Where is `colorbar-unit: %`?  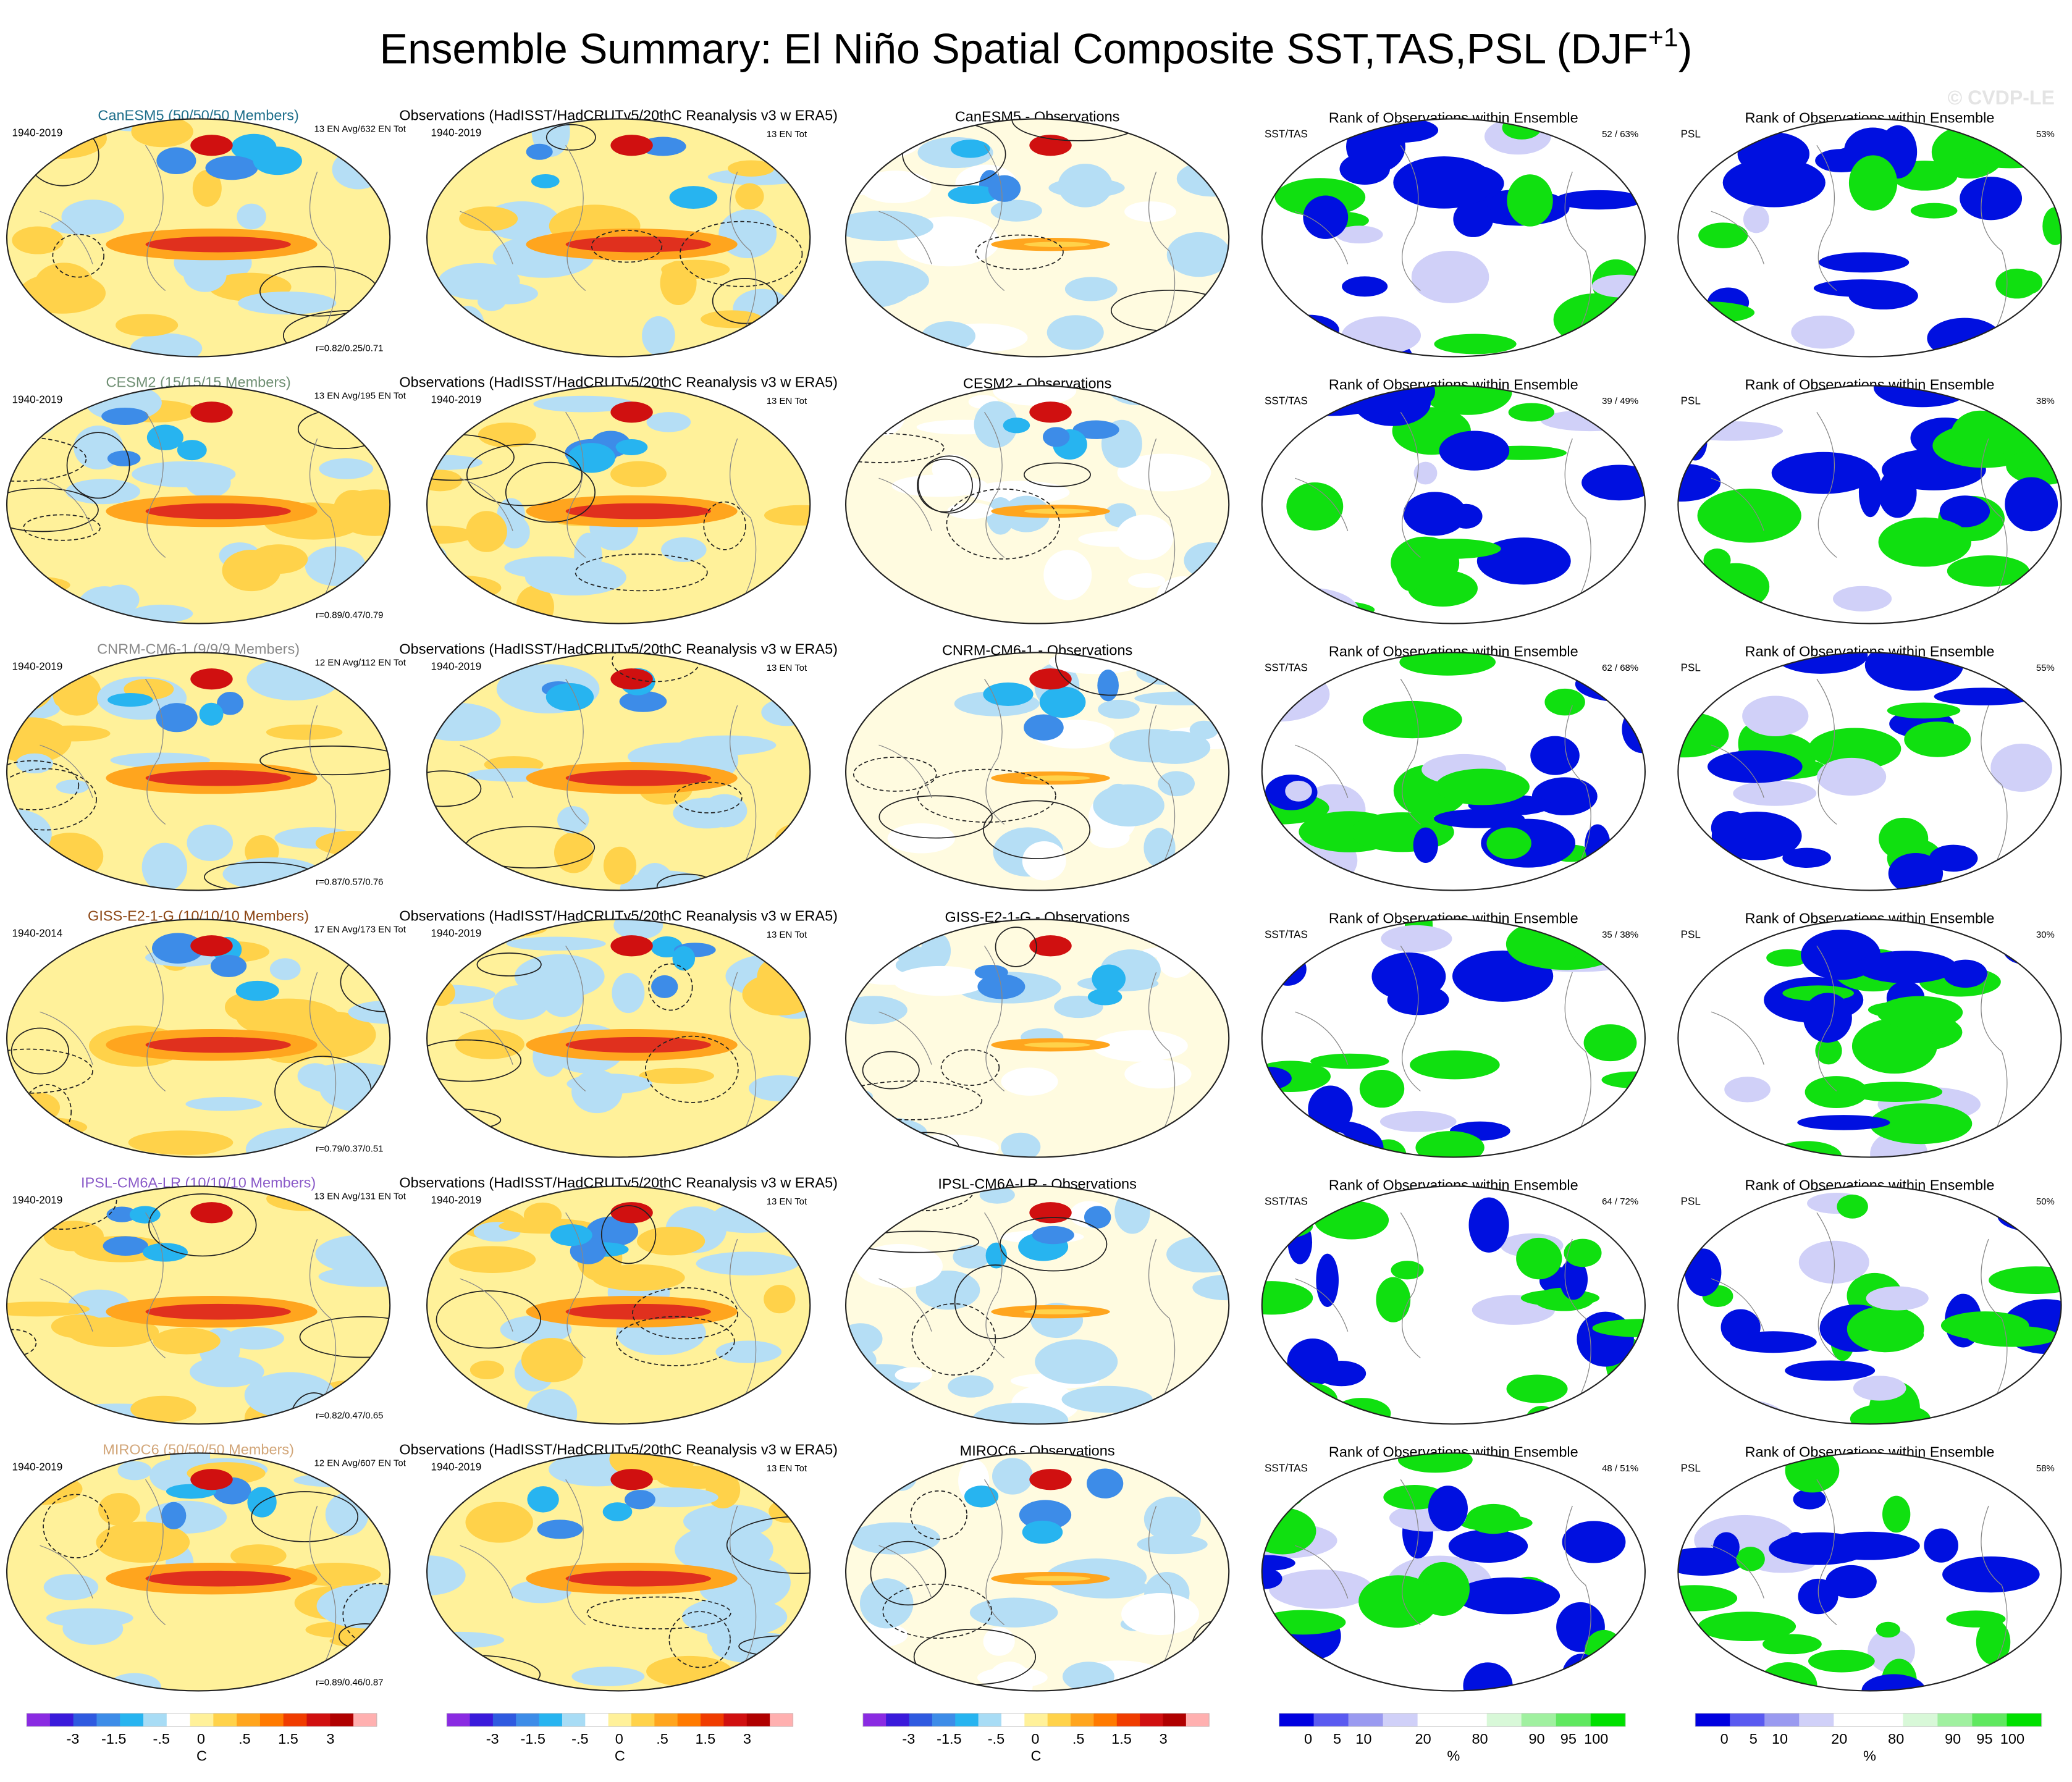 colorbar-unit: % is located at coordinates (1453, 1756).